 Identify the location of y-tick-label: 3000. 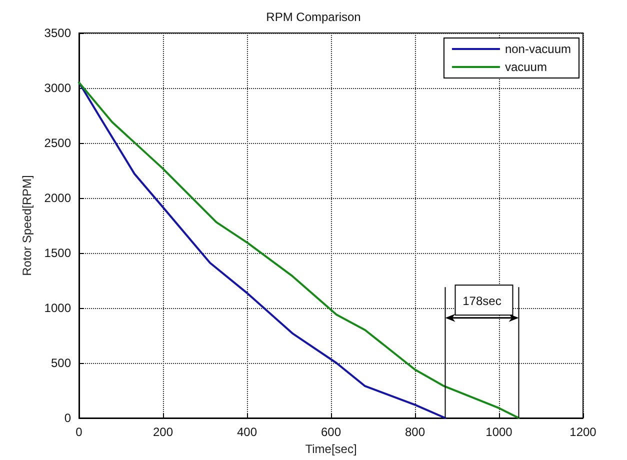
(58, 88).